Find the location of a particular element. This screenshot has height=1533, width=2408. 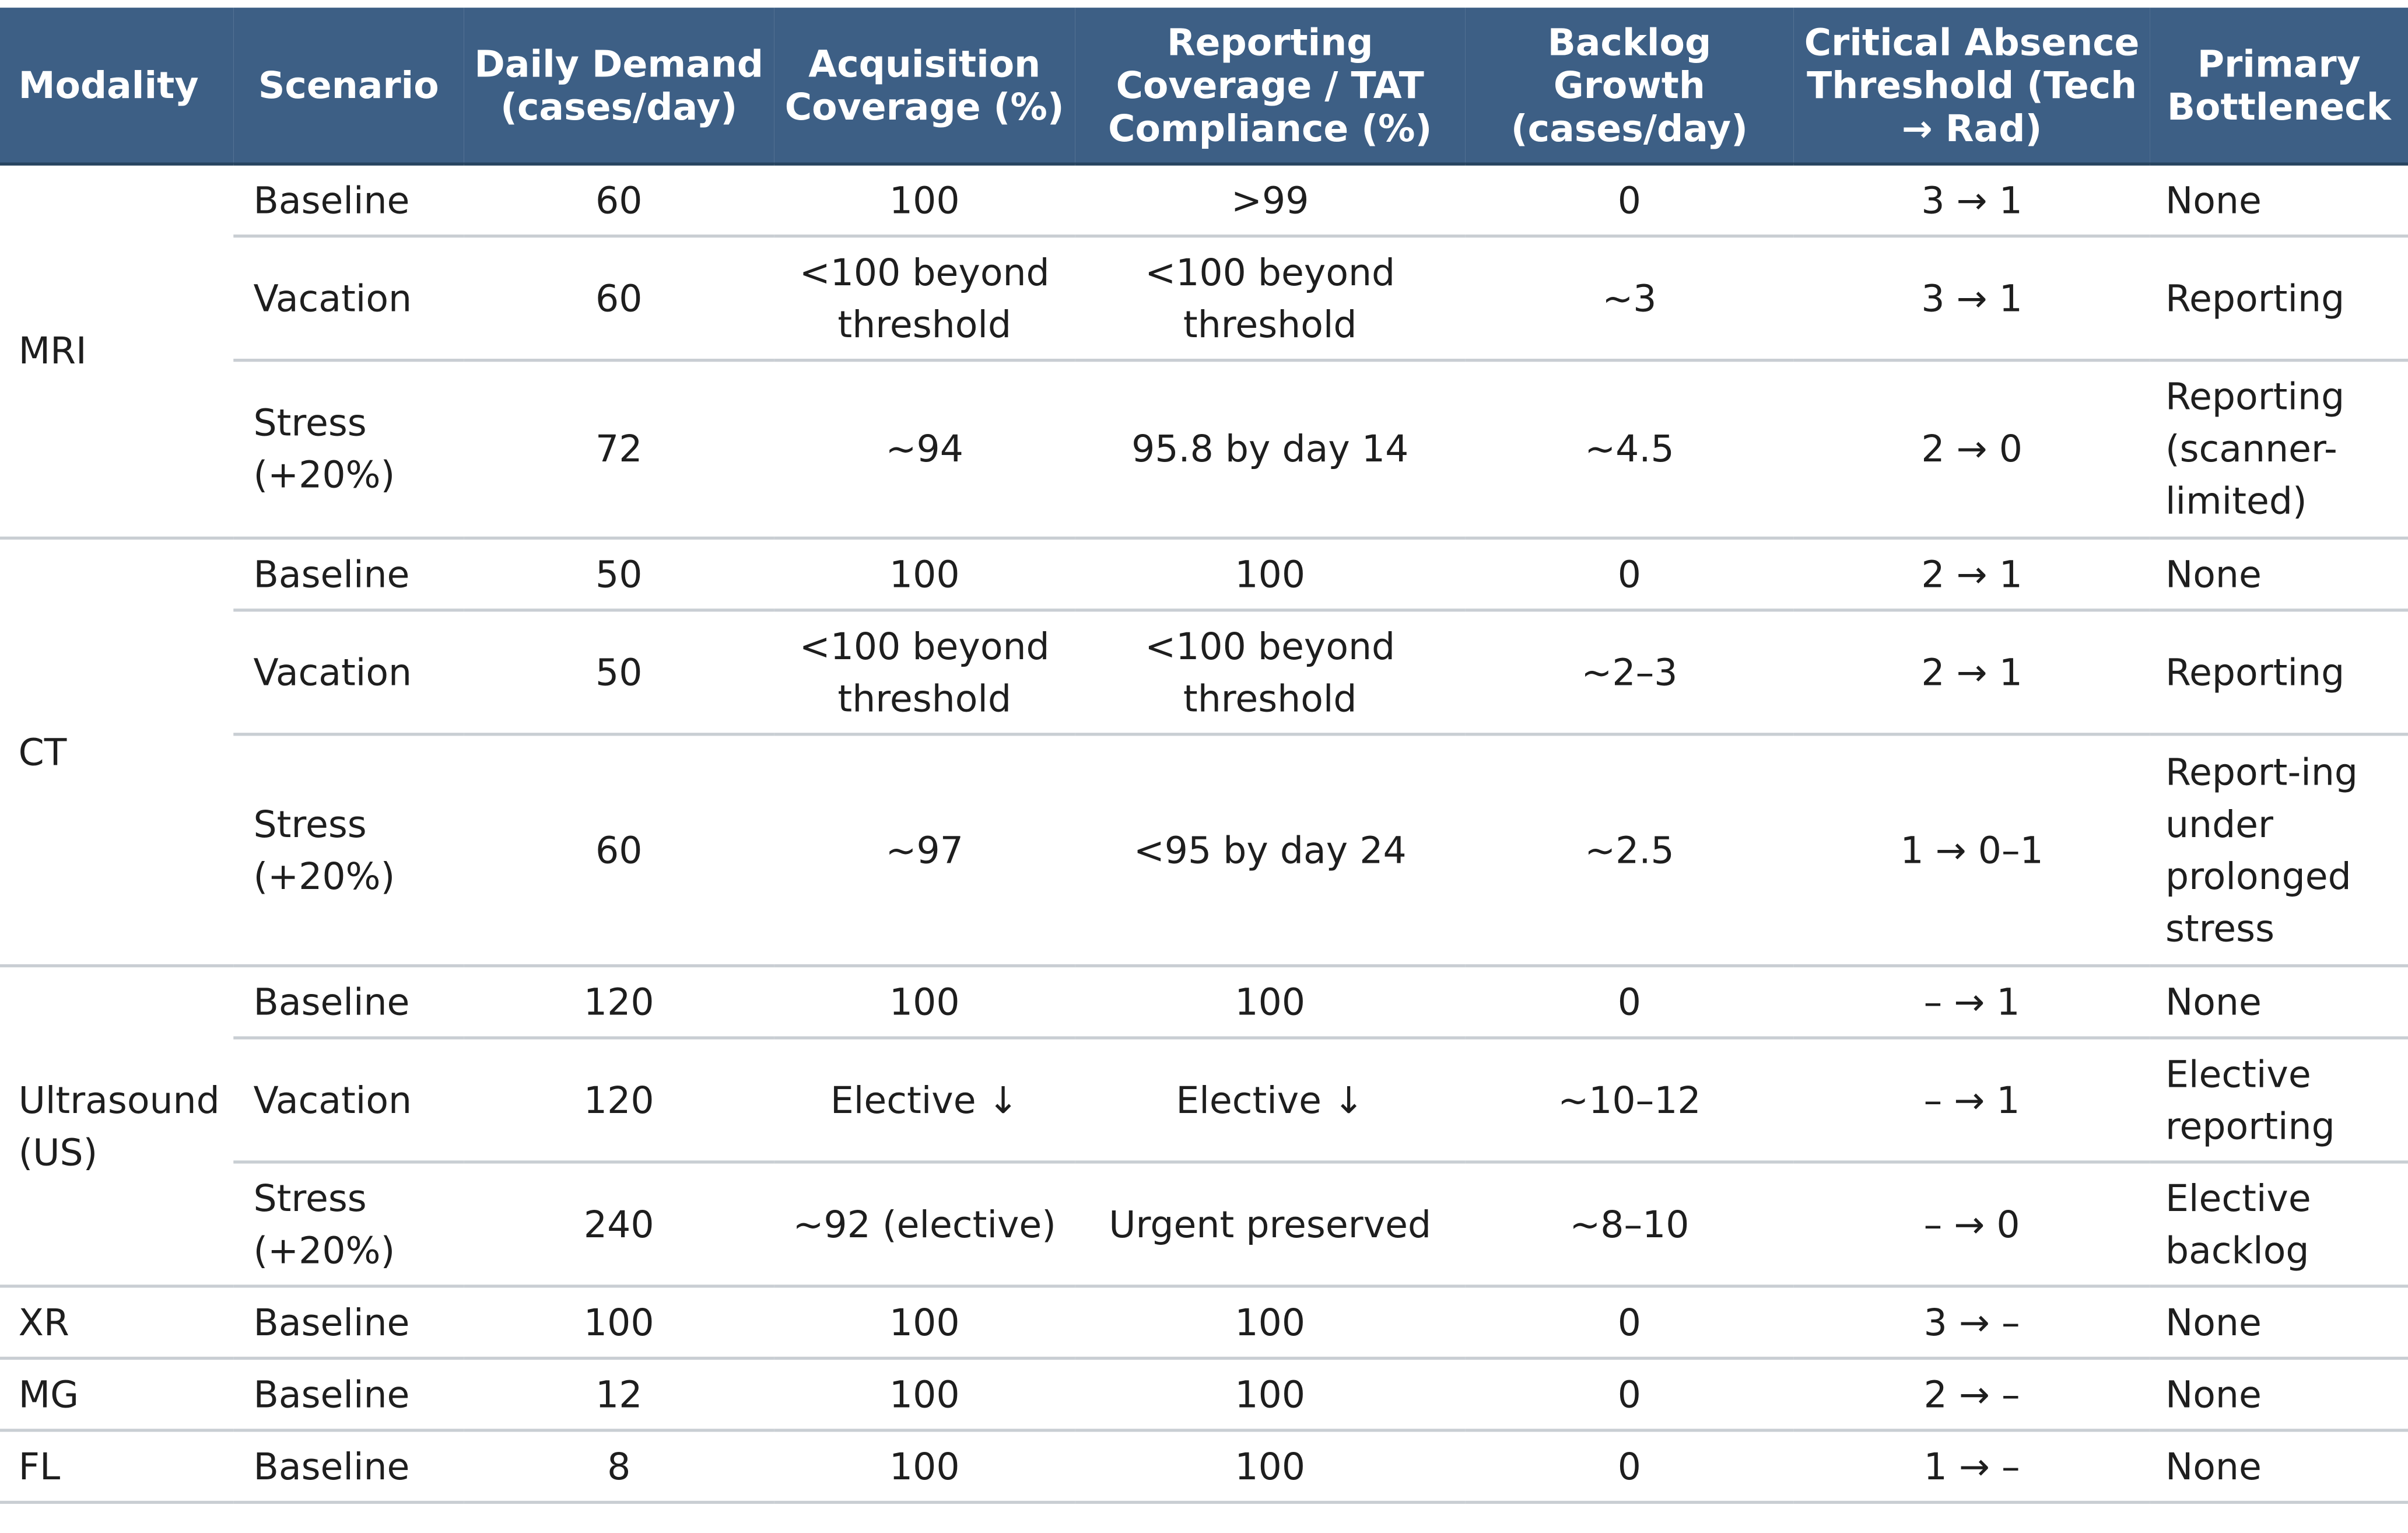

reporting-coverage-cell: Elective ↓ is located at coordinates (1270, 1101).